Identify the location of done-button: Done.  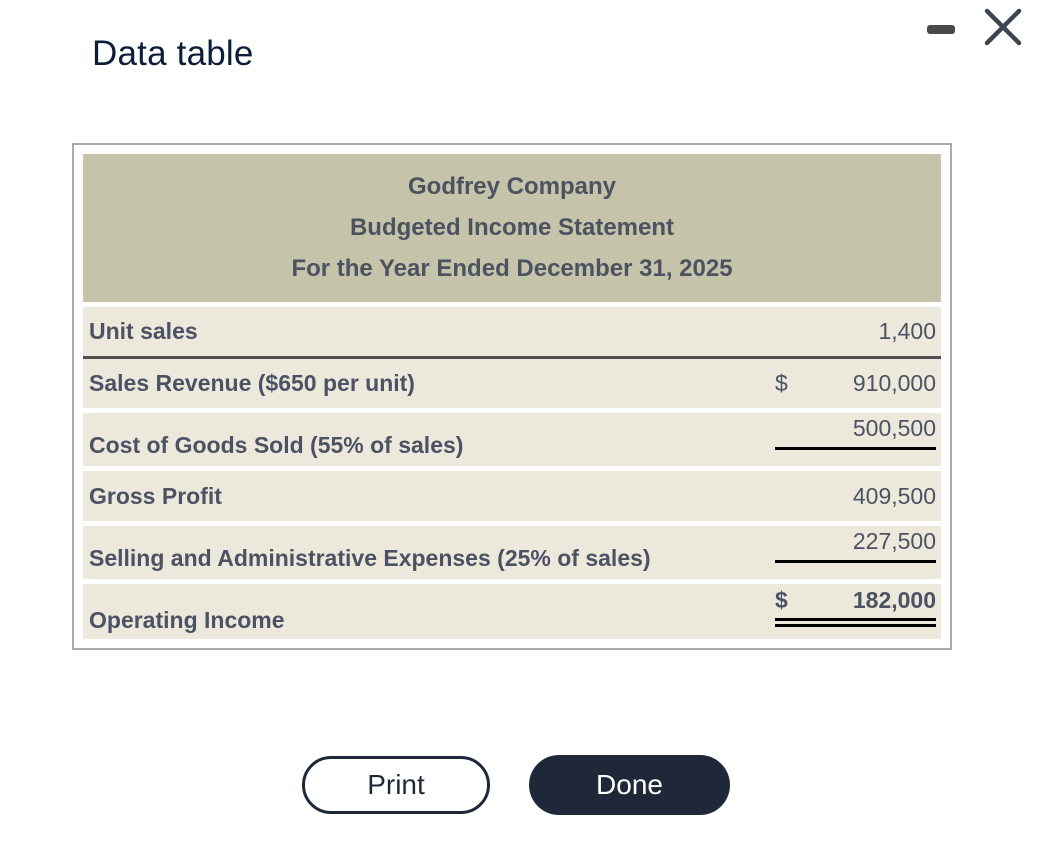
(629, 785).